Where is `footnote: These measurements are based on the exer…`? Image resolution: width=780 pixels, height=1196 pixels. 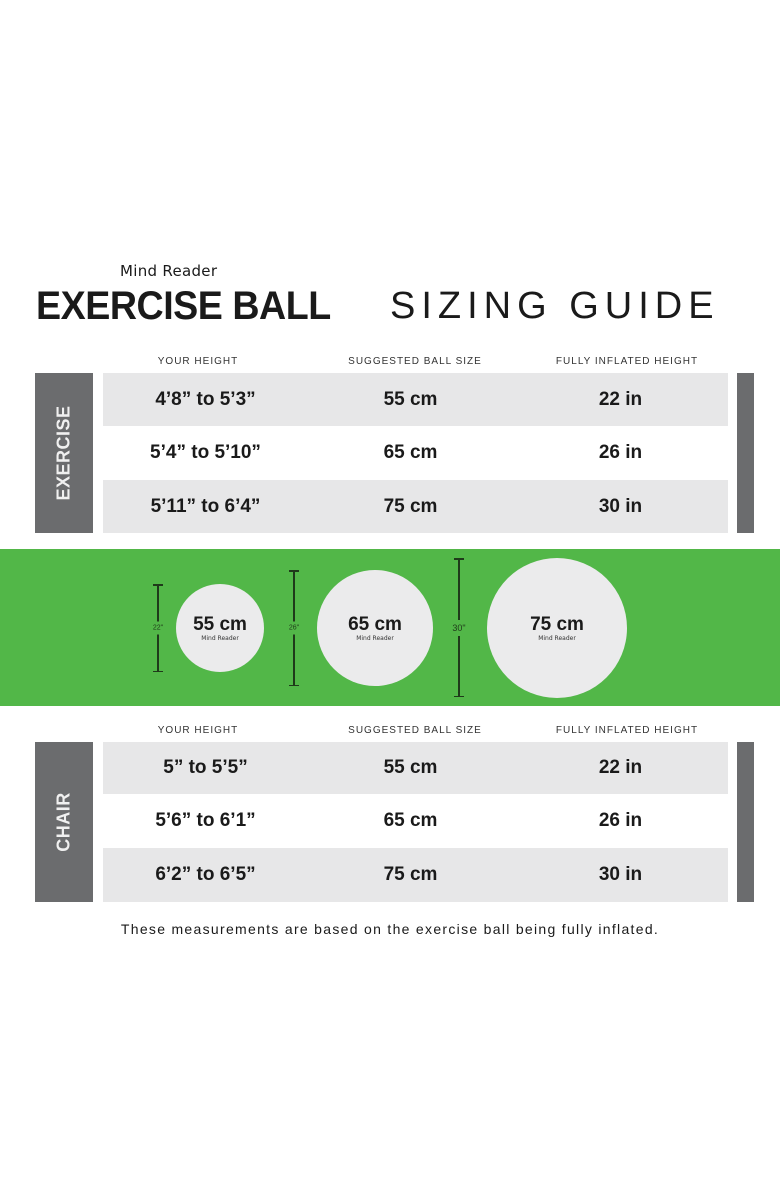 footnote: These measurements are based on the exer… is located at coordinates (390, 929).